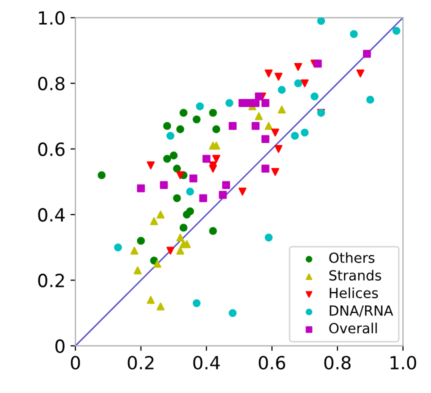 The height and width of the screenshot is (393, 431). I want to click on legend-label: DNA/RNA, so click(362, 311).